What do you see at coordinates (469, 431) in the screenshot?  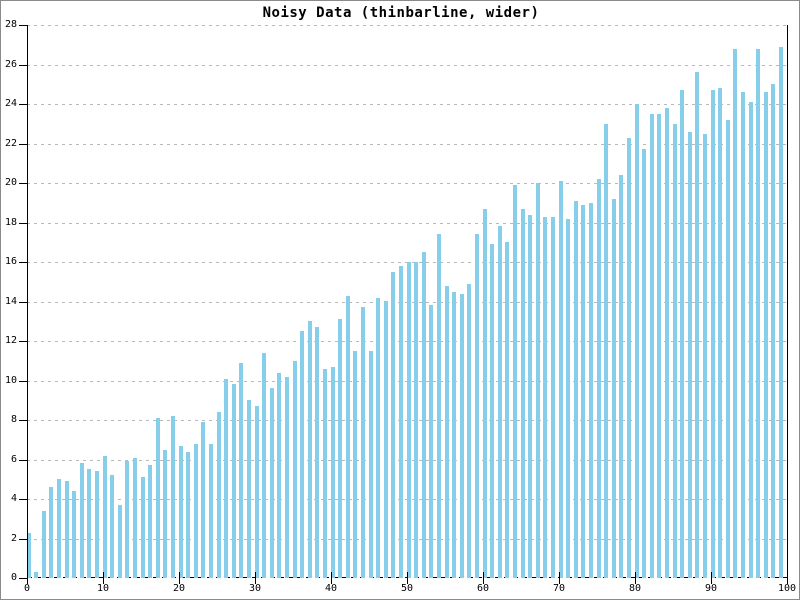 I see `bar-x58` at bounding box center [469, 431].